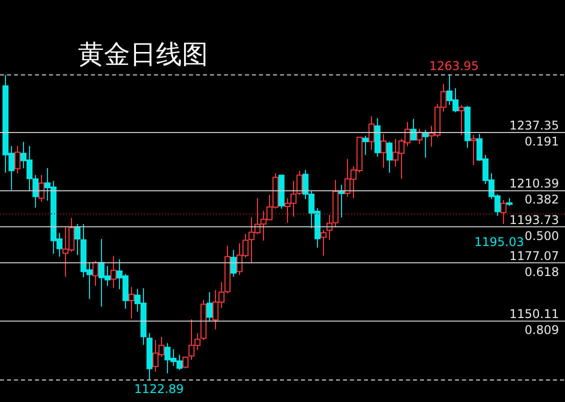 Image resolution: width=565 pixels, height=402 pixels. I want to click on annotation: 1263.95, so click(454, 65).